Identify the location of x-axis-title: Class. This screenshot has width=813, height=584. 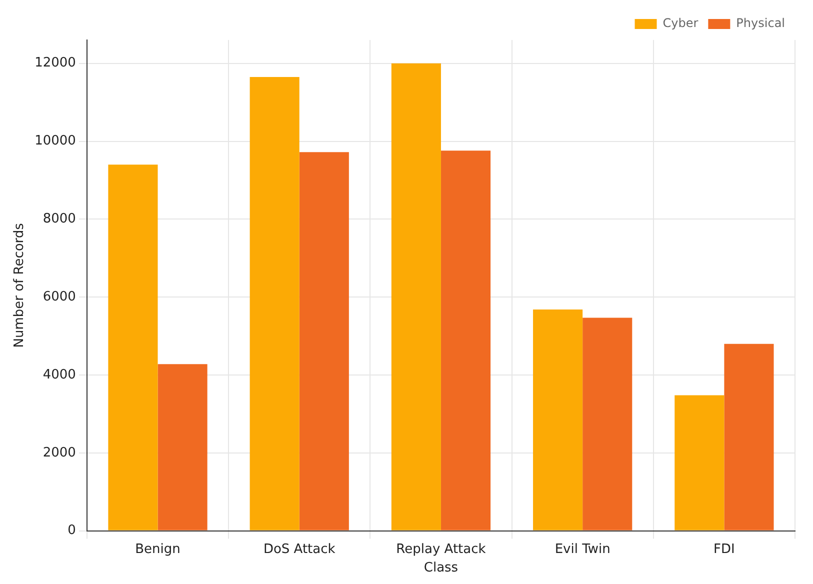
(441, 568).